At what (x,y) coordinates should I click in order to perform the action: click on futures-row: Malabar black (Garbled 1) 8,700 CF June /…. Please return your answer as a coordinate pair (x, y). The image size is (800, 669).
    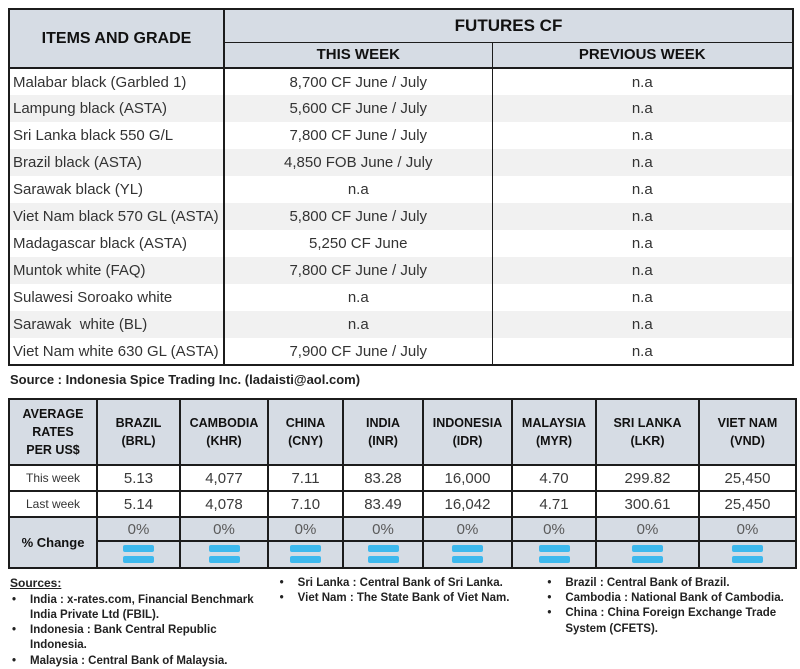
    Looking at the image, I should click on (401, 81).